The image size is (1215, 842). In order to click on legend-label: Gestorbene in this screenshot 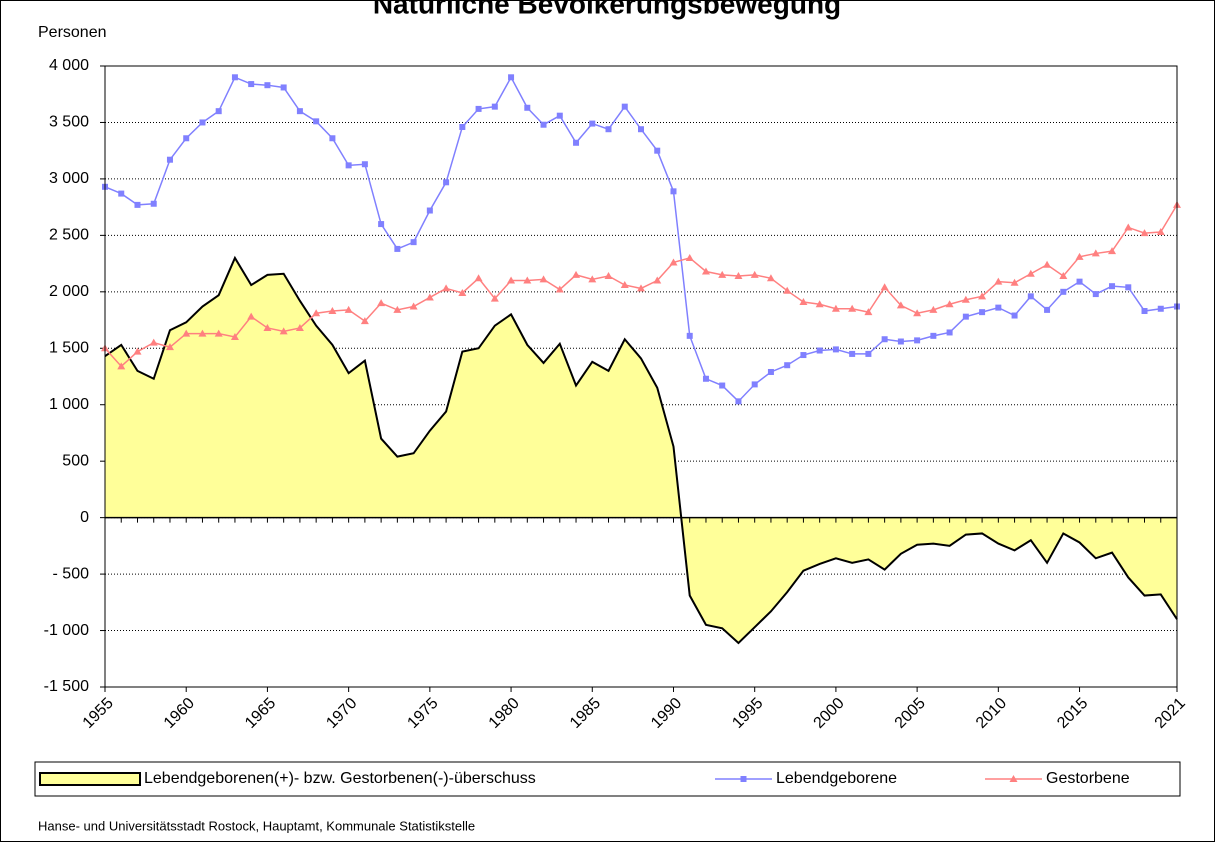, I will do `click(1088, 778)`.